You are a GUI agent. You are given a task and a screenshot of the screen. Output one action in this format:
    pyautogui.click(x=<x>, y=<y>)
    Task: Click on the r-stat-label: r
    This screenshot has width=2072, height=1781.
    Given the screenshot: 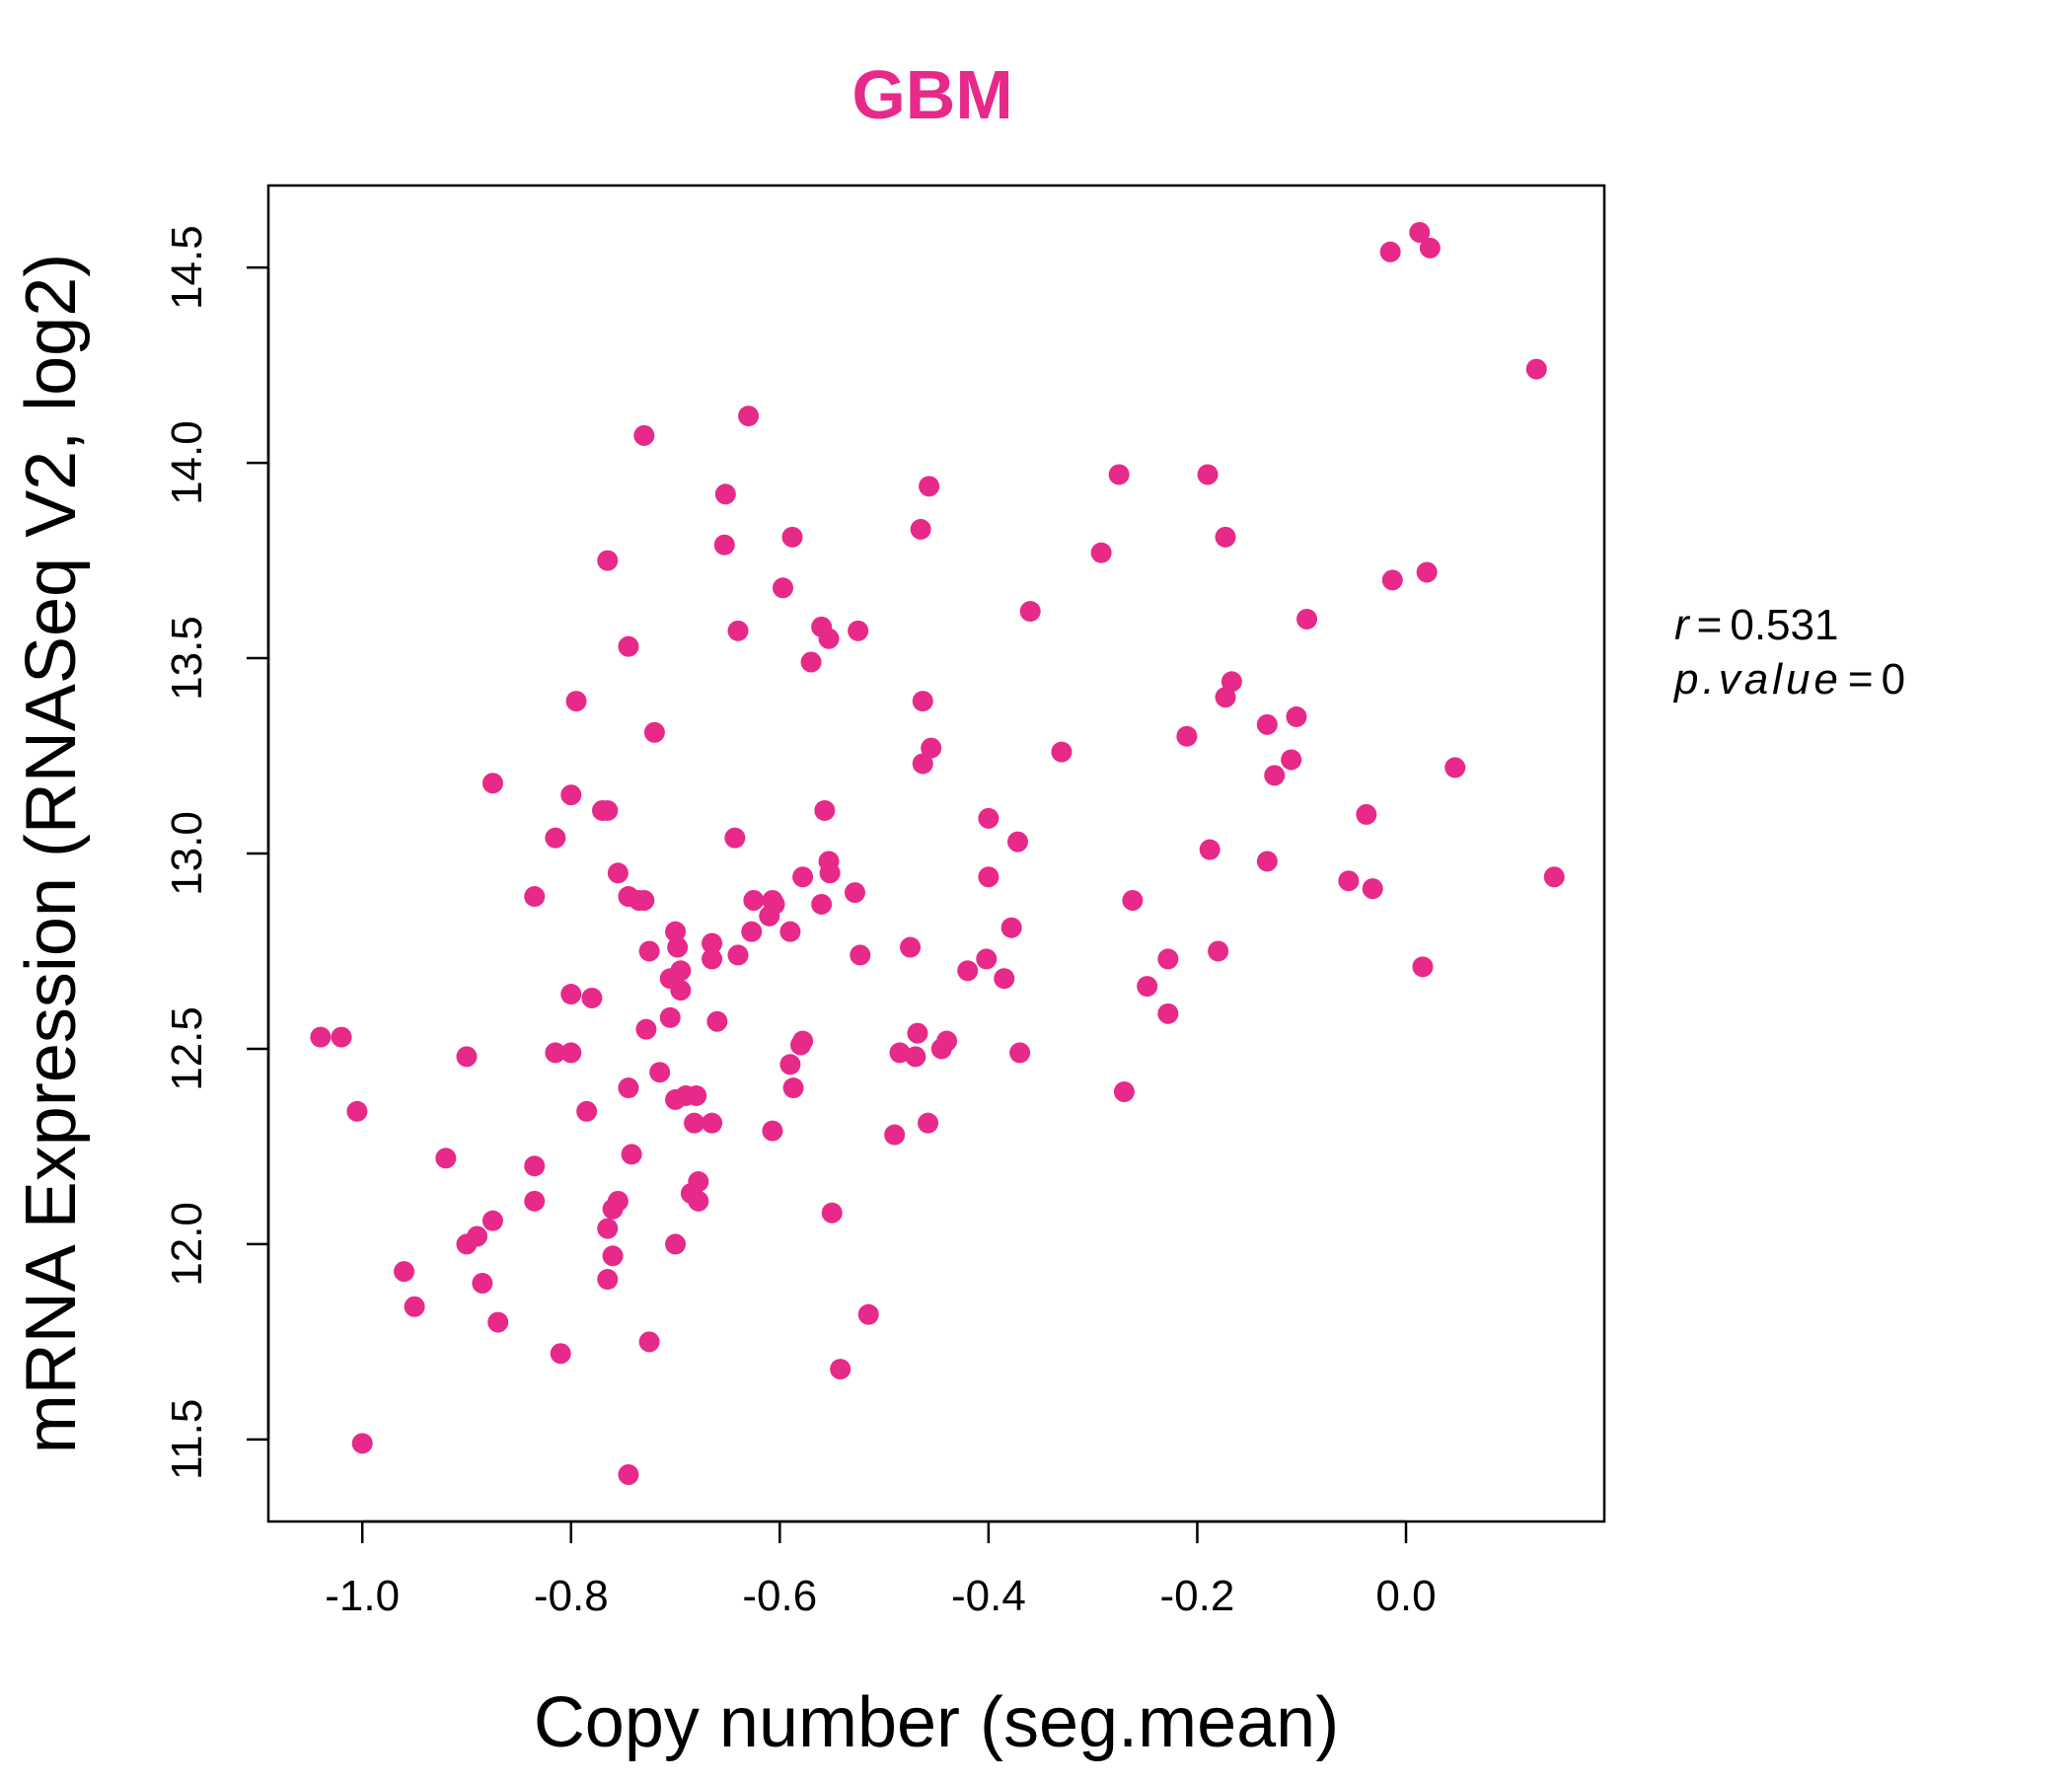 What is the action you would take?
    pyautogui.click(x=1683, y=625)
    